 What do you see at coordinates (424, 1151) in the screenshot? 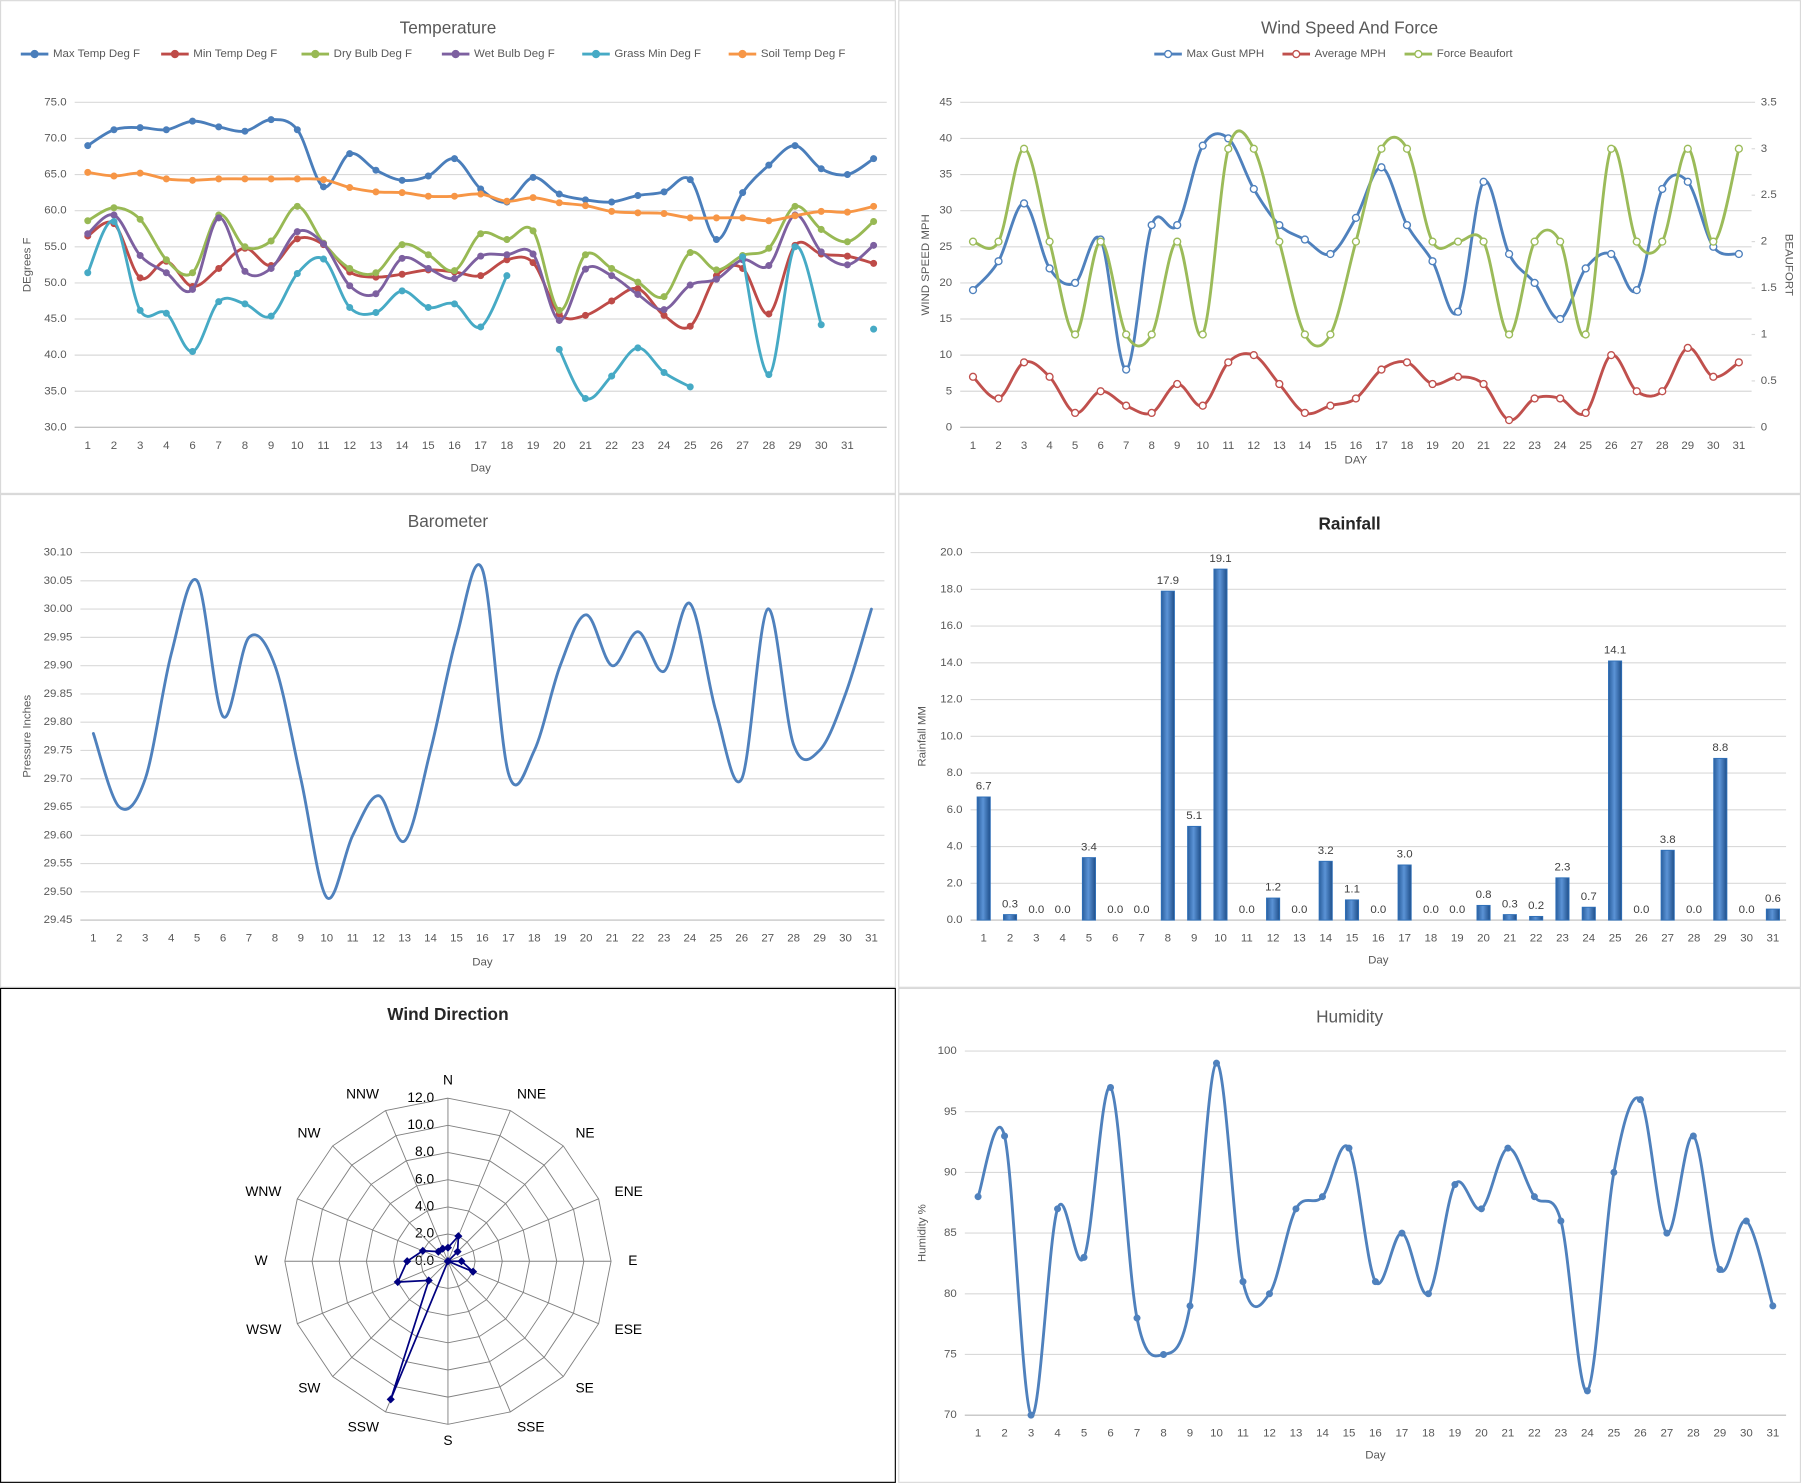
I see `radar-tick-label: 8.0` at bounding box center [424, 1151].